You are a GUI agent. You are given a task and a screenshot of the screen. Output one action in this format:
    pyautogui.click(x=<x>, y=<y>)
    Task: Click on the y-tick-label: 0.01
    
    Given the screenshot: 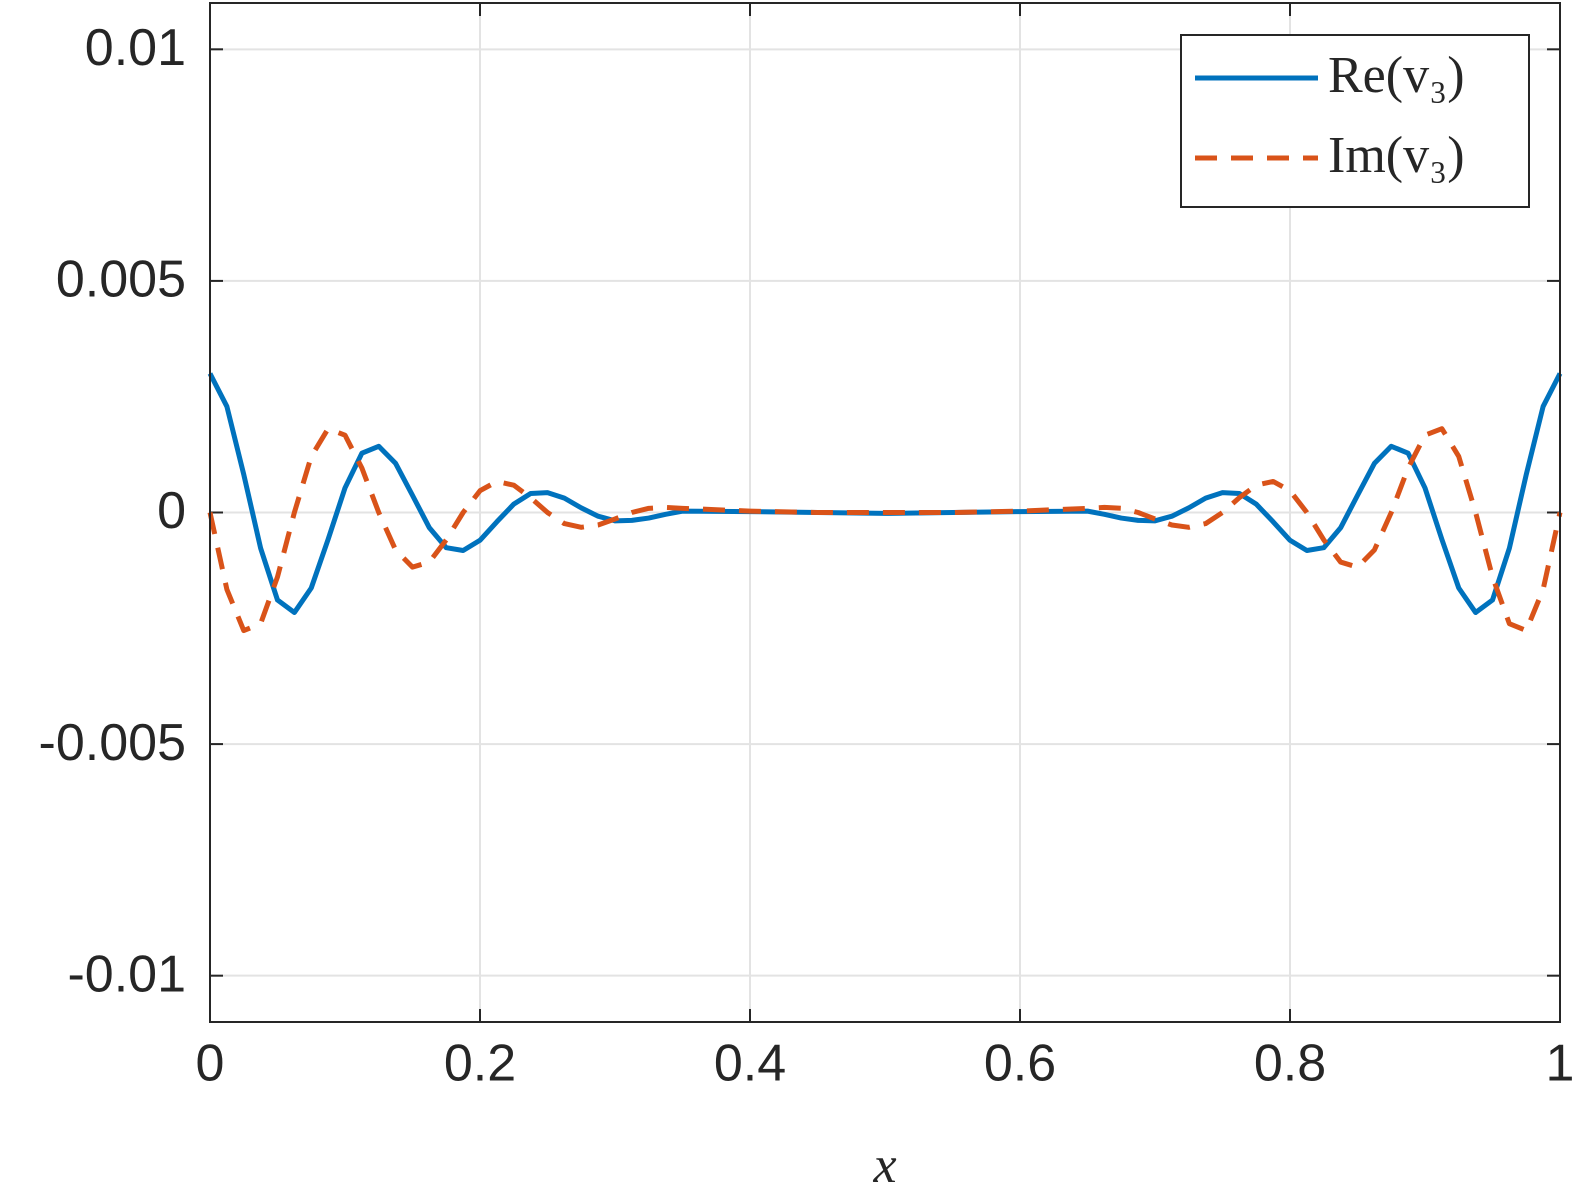 What is the action you would take?
    pyautogui.click(x=135, y=48)
    